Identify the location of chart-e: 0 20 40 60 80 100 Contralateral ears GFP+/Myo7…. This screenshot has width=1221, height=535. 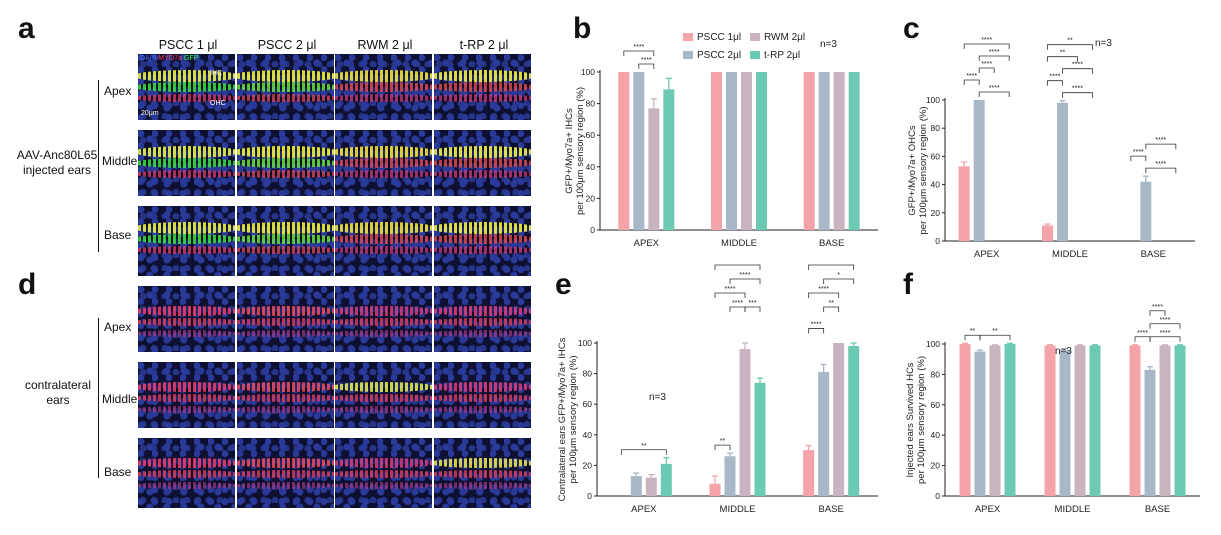
(717, 388).